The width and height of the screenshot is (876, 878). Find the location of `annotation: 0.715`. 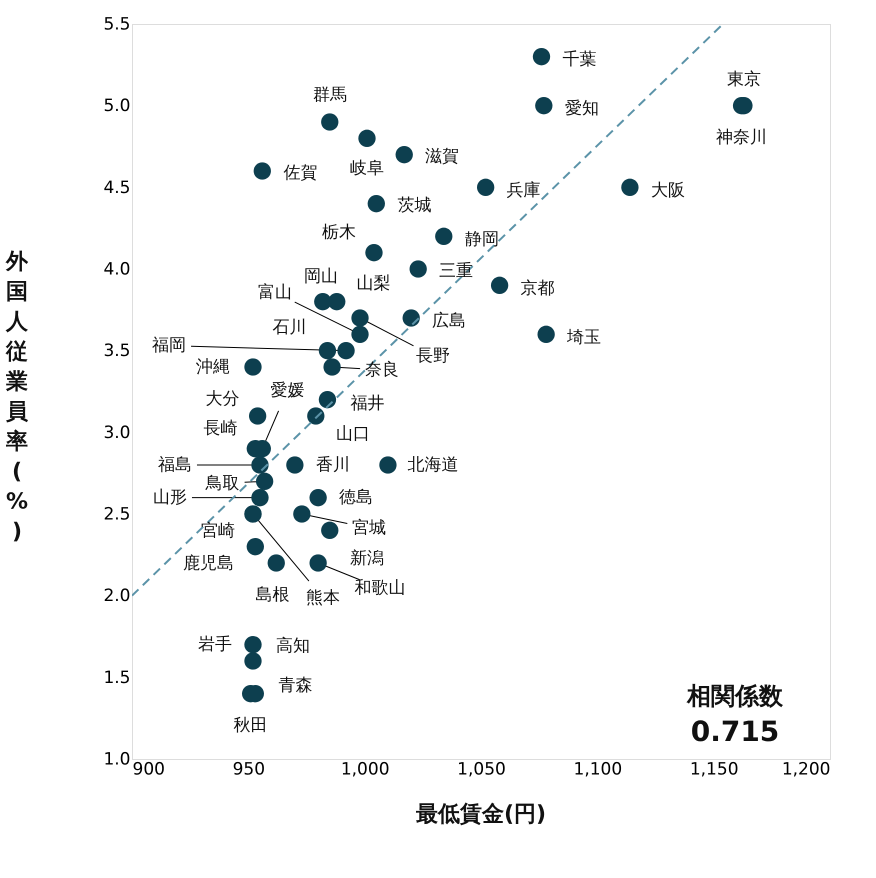

annotation: 0.715 is located at coordinates (735, 731).